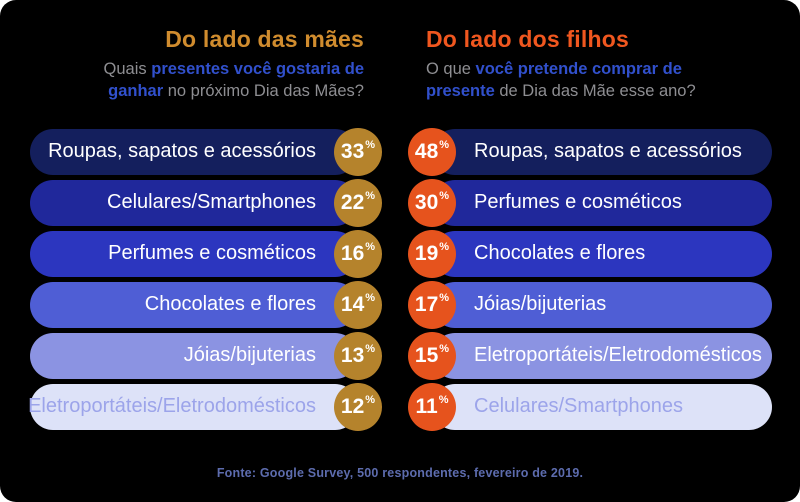  I want to click on gift-row-pill: Eletroportáteis/Eletrodomésticos 12 %, so click(205, 406).